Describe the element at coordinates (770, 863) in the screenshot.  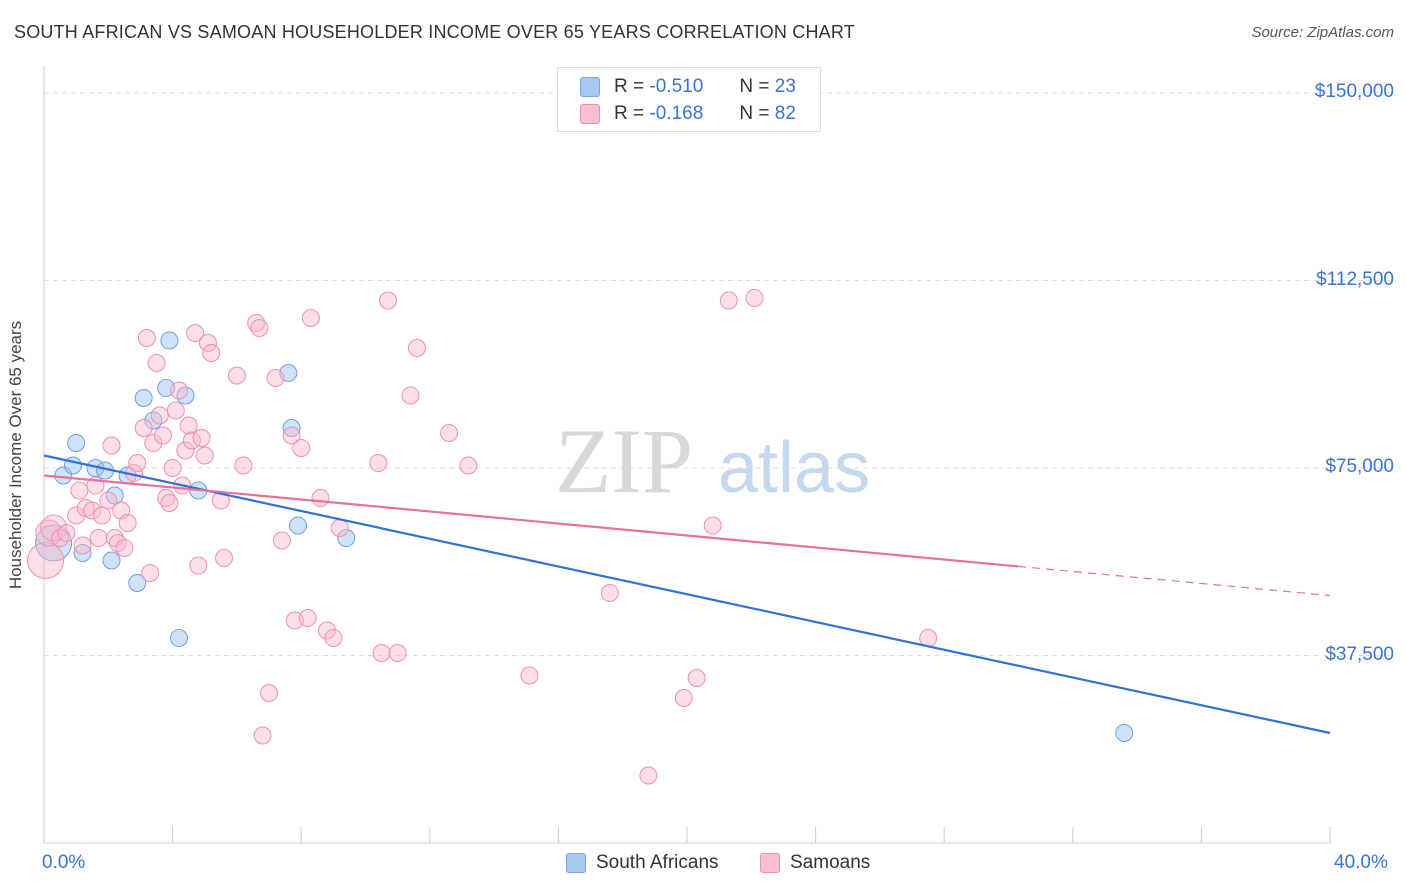
I see `series-swatch-samoans` at that location.